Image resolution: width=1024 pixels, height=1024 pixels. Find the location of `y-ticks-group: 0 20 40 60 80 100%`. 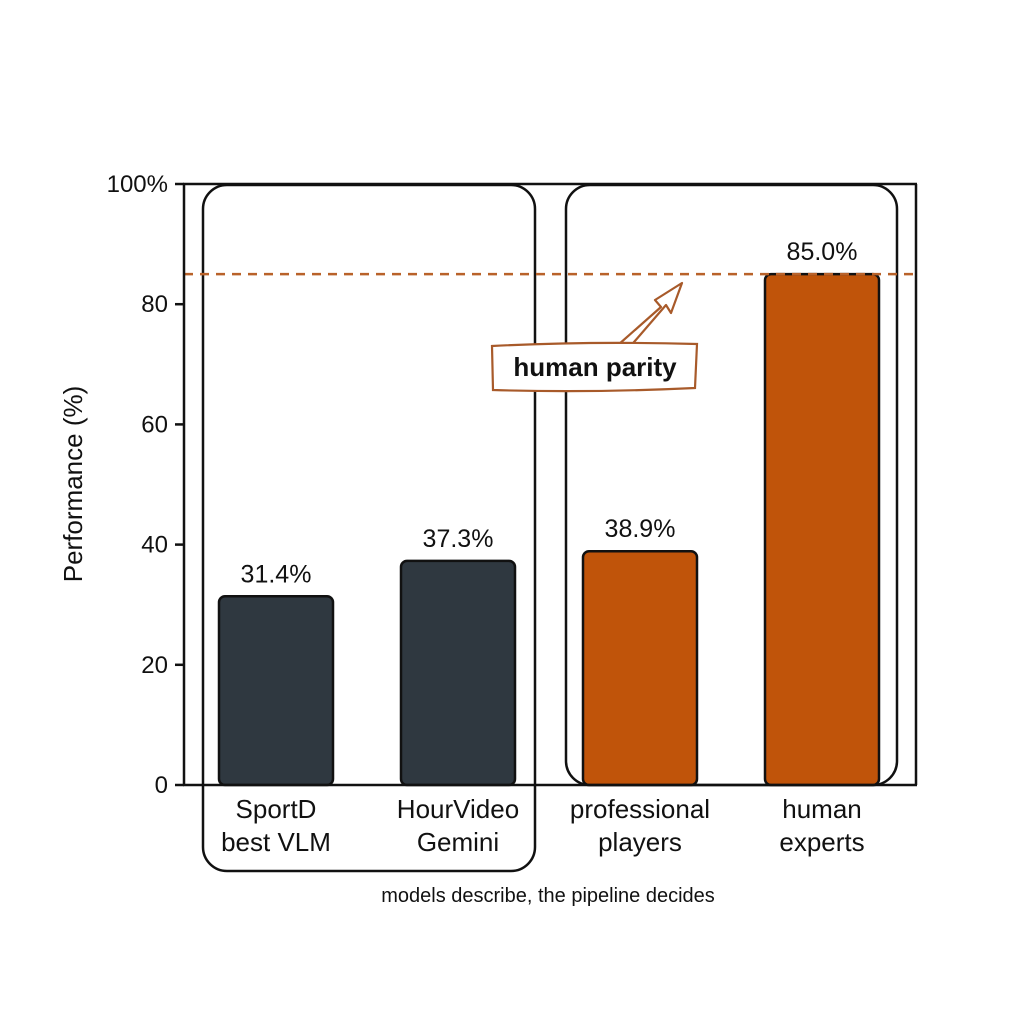

y-ticks-group: 0 20 40 60 80 100% is located at coordinates (145, 485).